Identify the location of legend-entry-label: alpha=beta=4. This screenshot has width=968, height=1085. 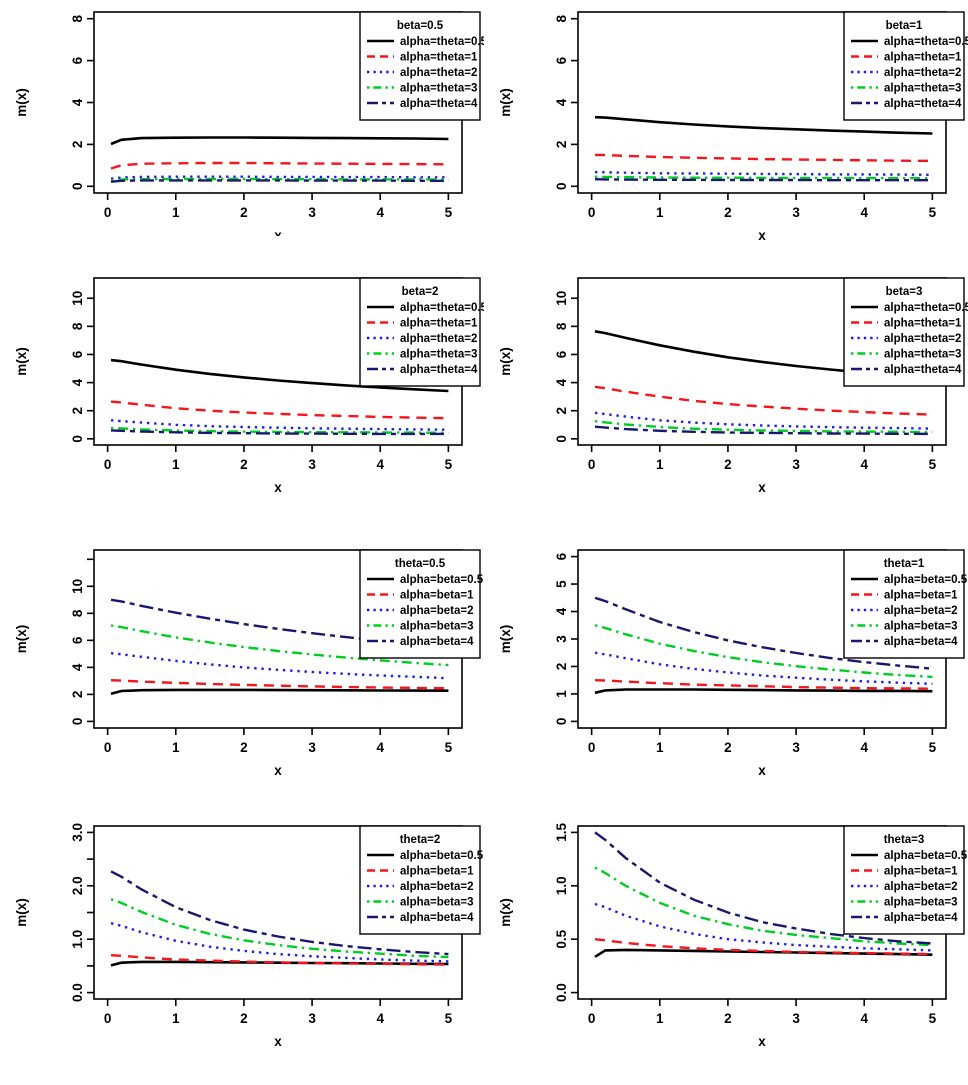
(921, 918).